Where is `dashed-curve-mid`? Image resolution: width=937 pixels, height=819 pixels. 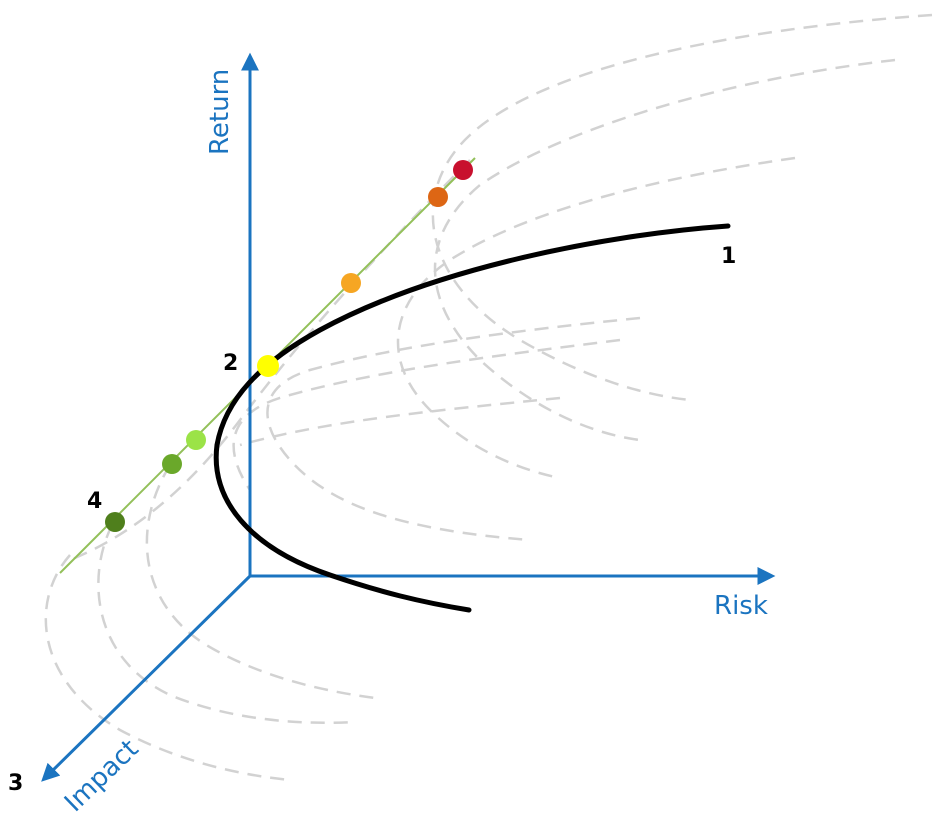
dashed-curve-mid is located at coordinates (453, 429).